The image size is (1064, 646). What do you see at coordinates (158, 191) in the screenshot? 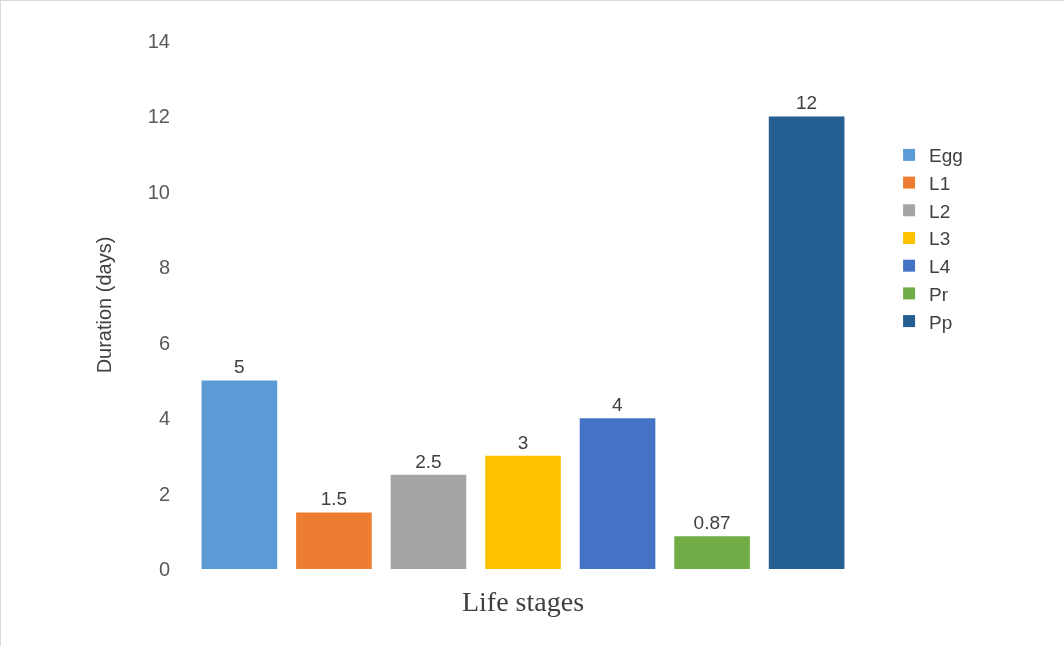
I see `y-tick-label: 10` at bounding box center [158, 191].